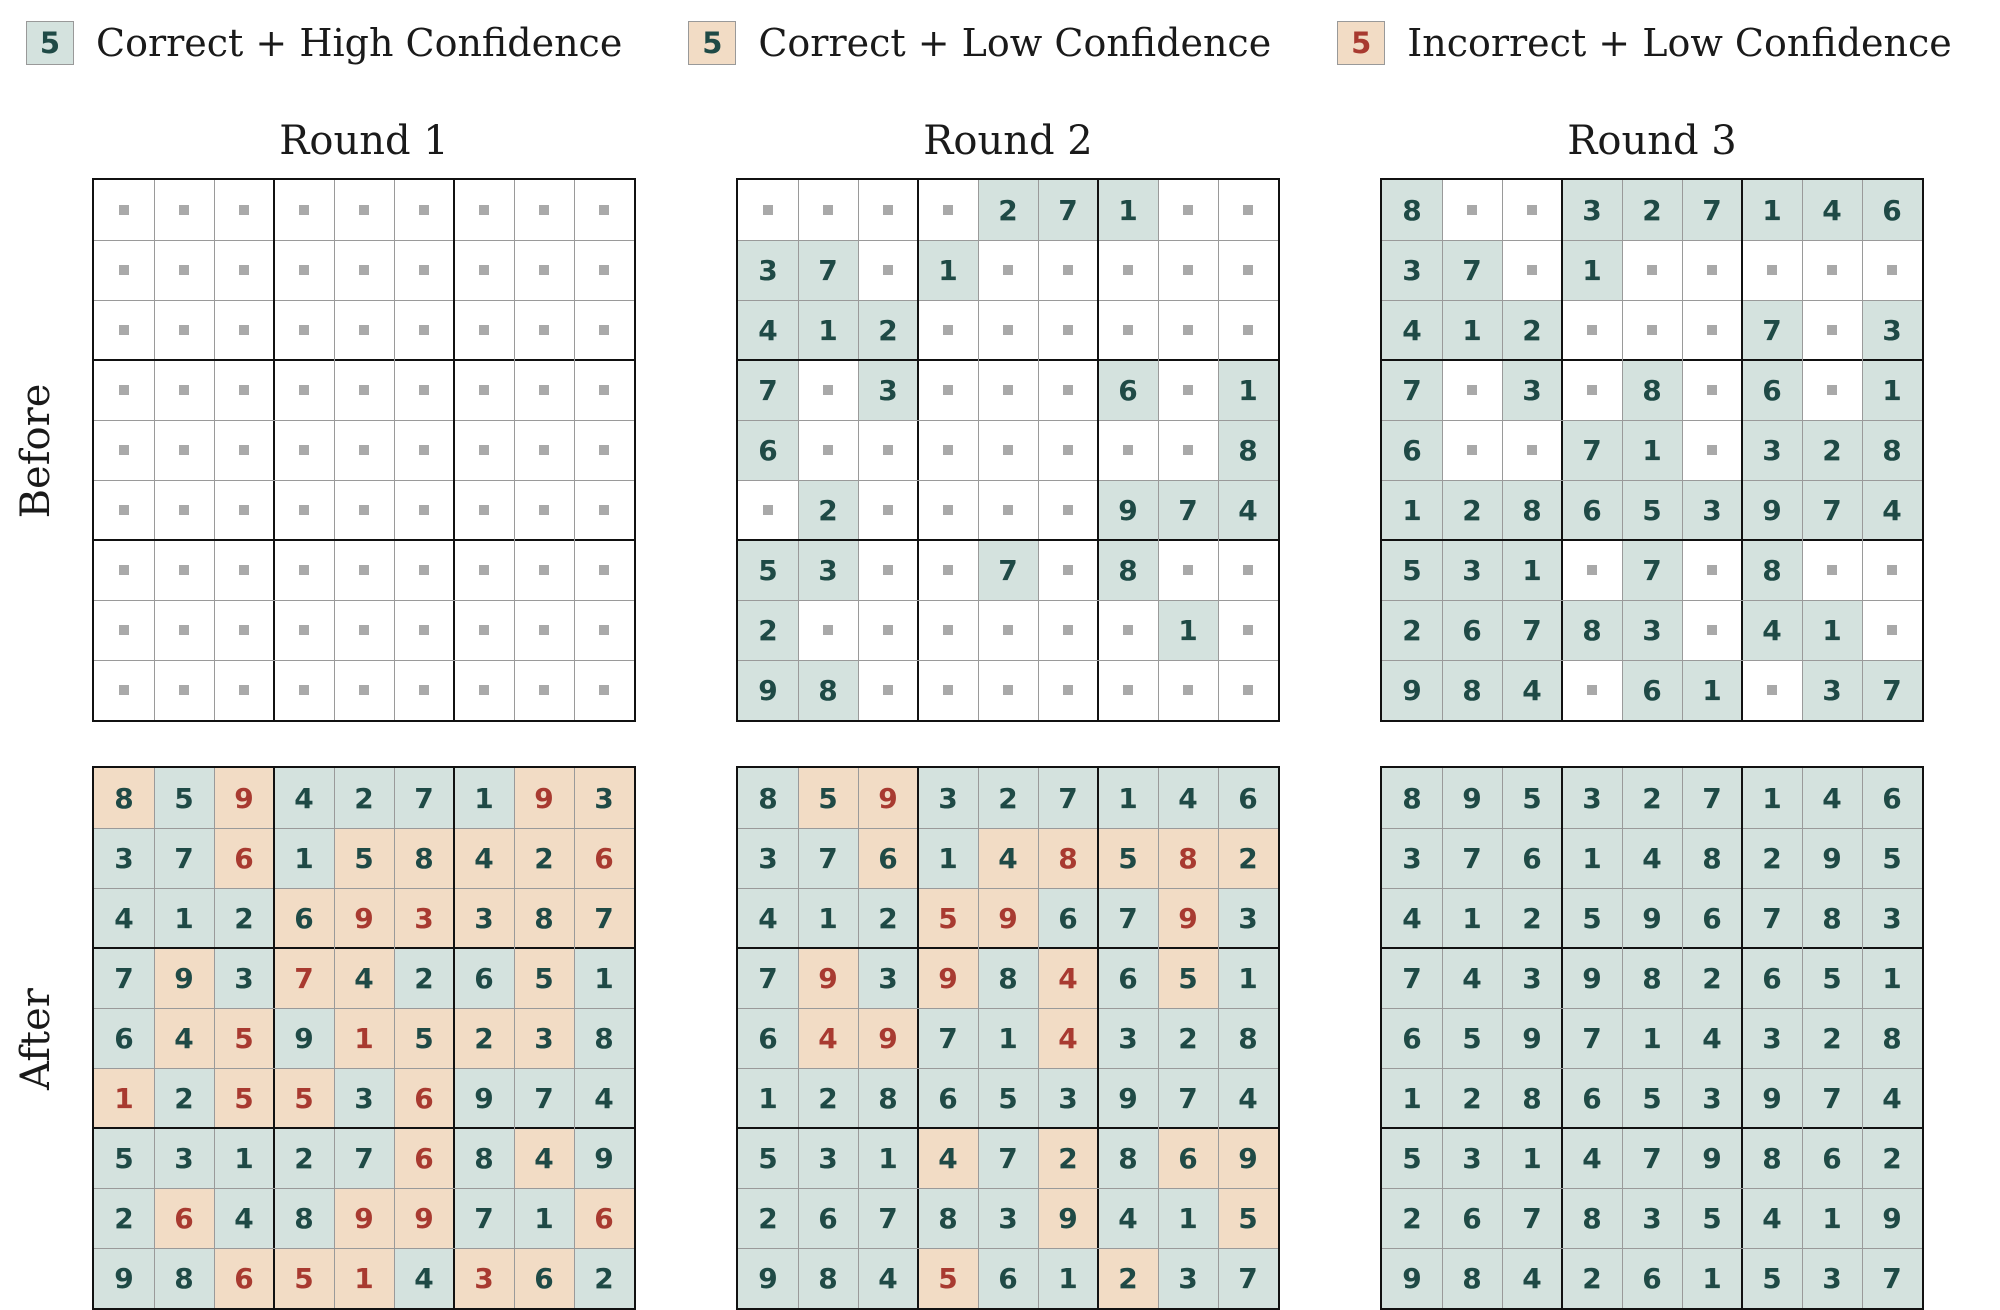  I want to click on sudoku-cell: 1, so click(1772, 210).